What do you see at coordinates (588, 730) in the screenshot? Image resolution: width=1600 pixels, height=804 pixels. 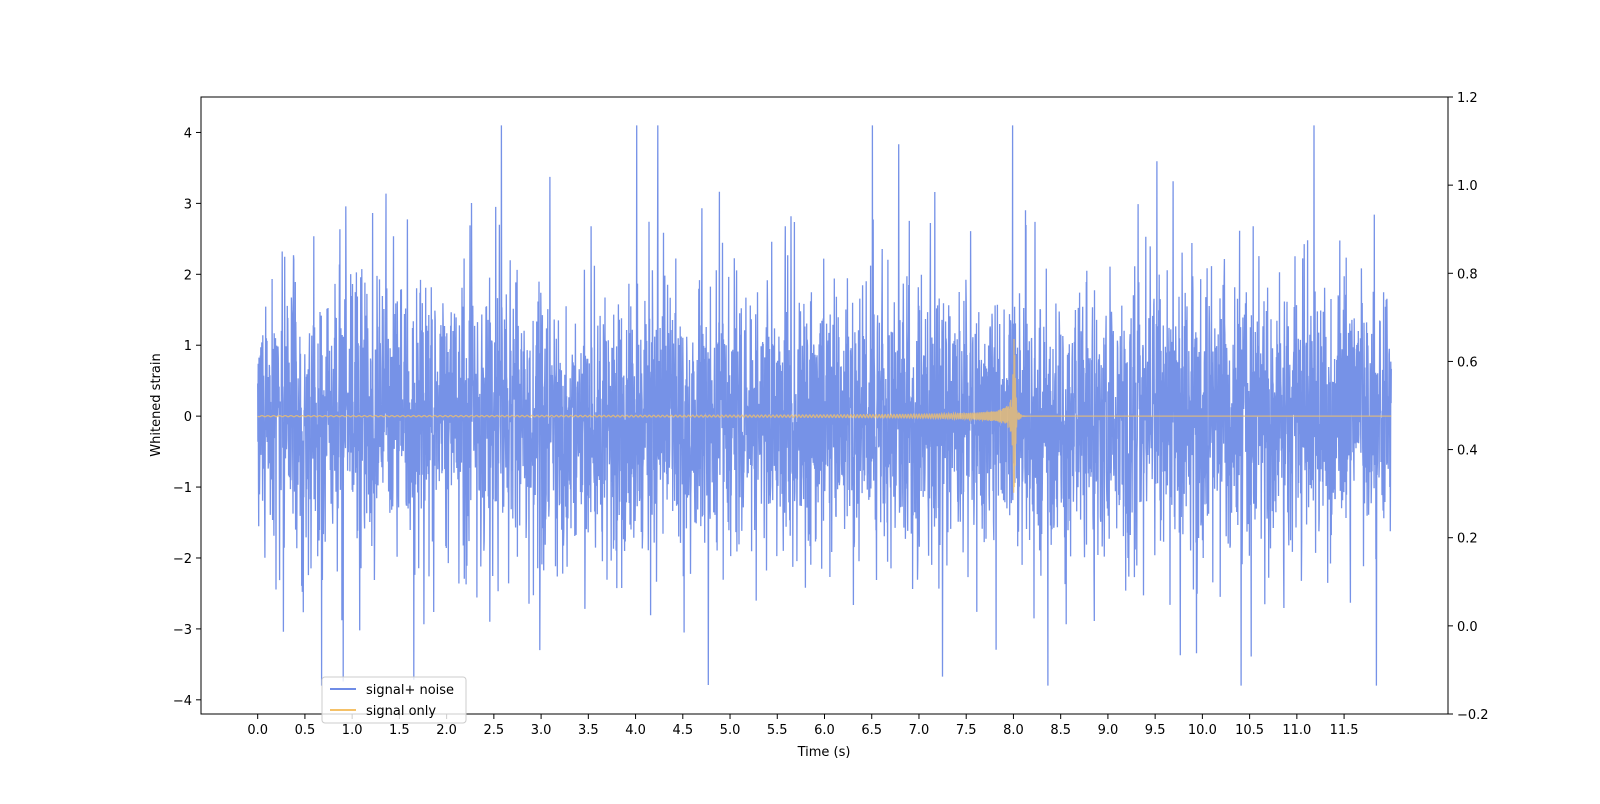 I see `x-tick-label: 3.5` at bounding box center [588, 730].